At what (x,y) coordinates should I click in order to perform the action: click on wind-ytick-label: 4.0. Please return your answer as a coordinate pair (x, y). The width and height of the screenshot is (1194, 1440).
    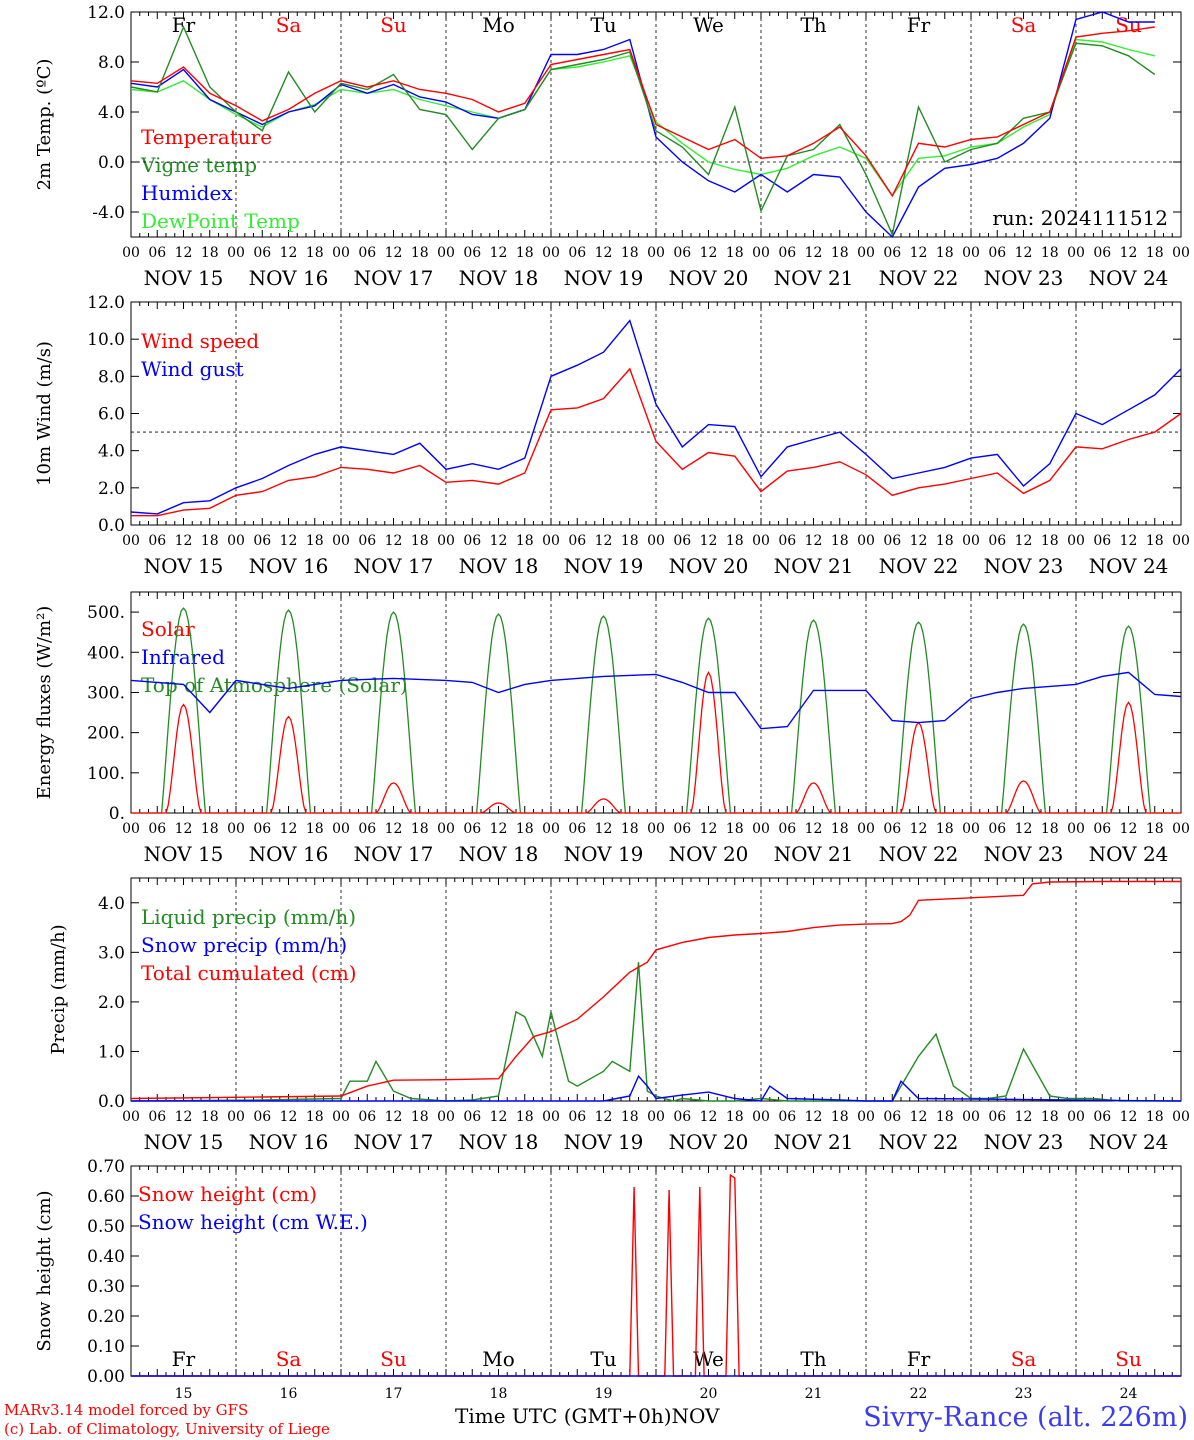
    Looking at the image, I should click on (111, 452).